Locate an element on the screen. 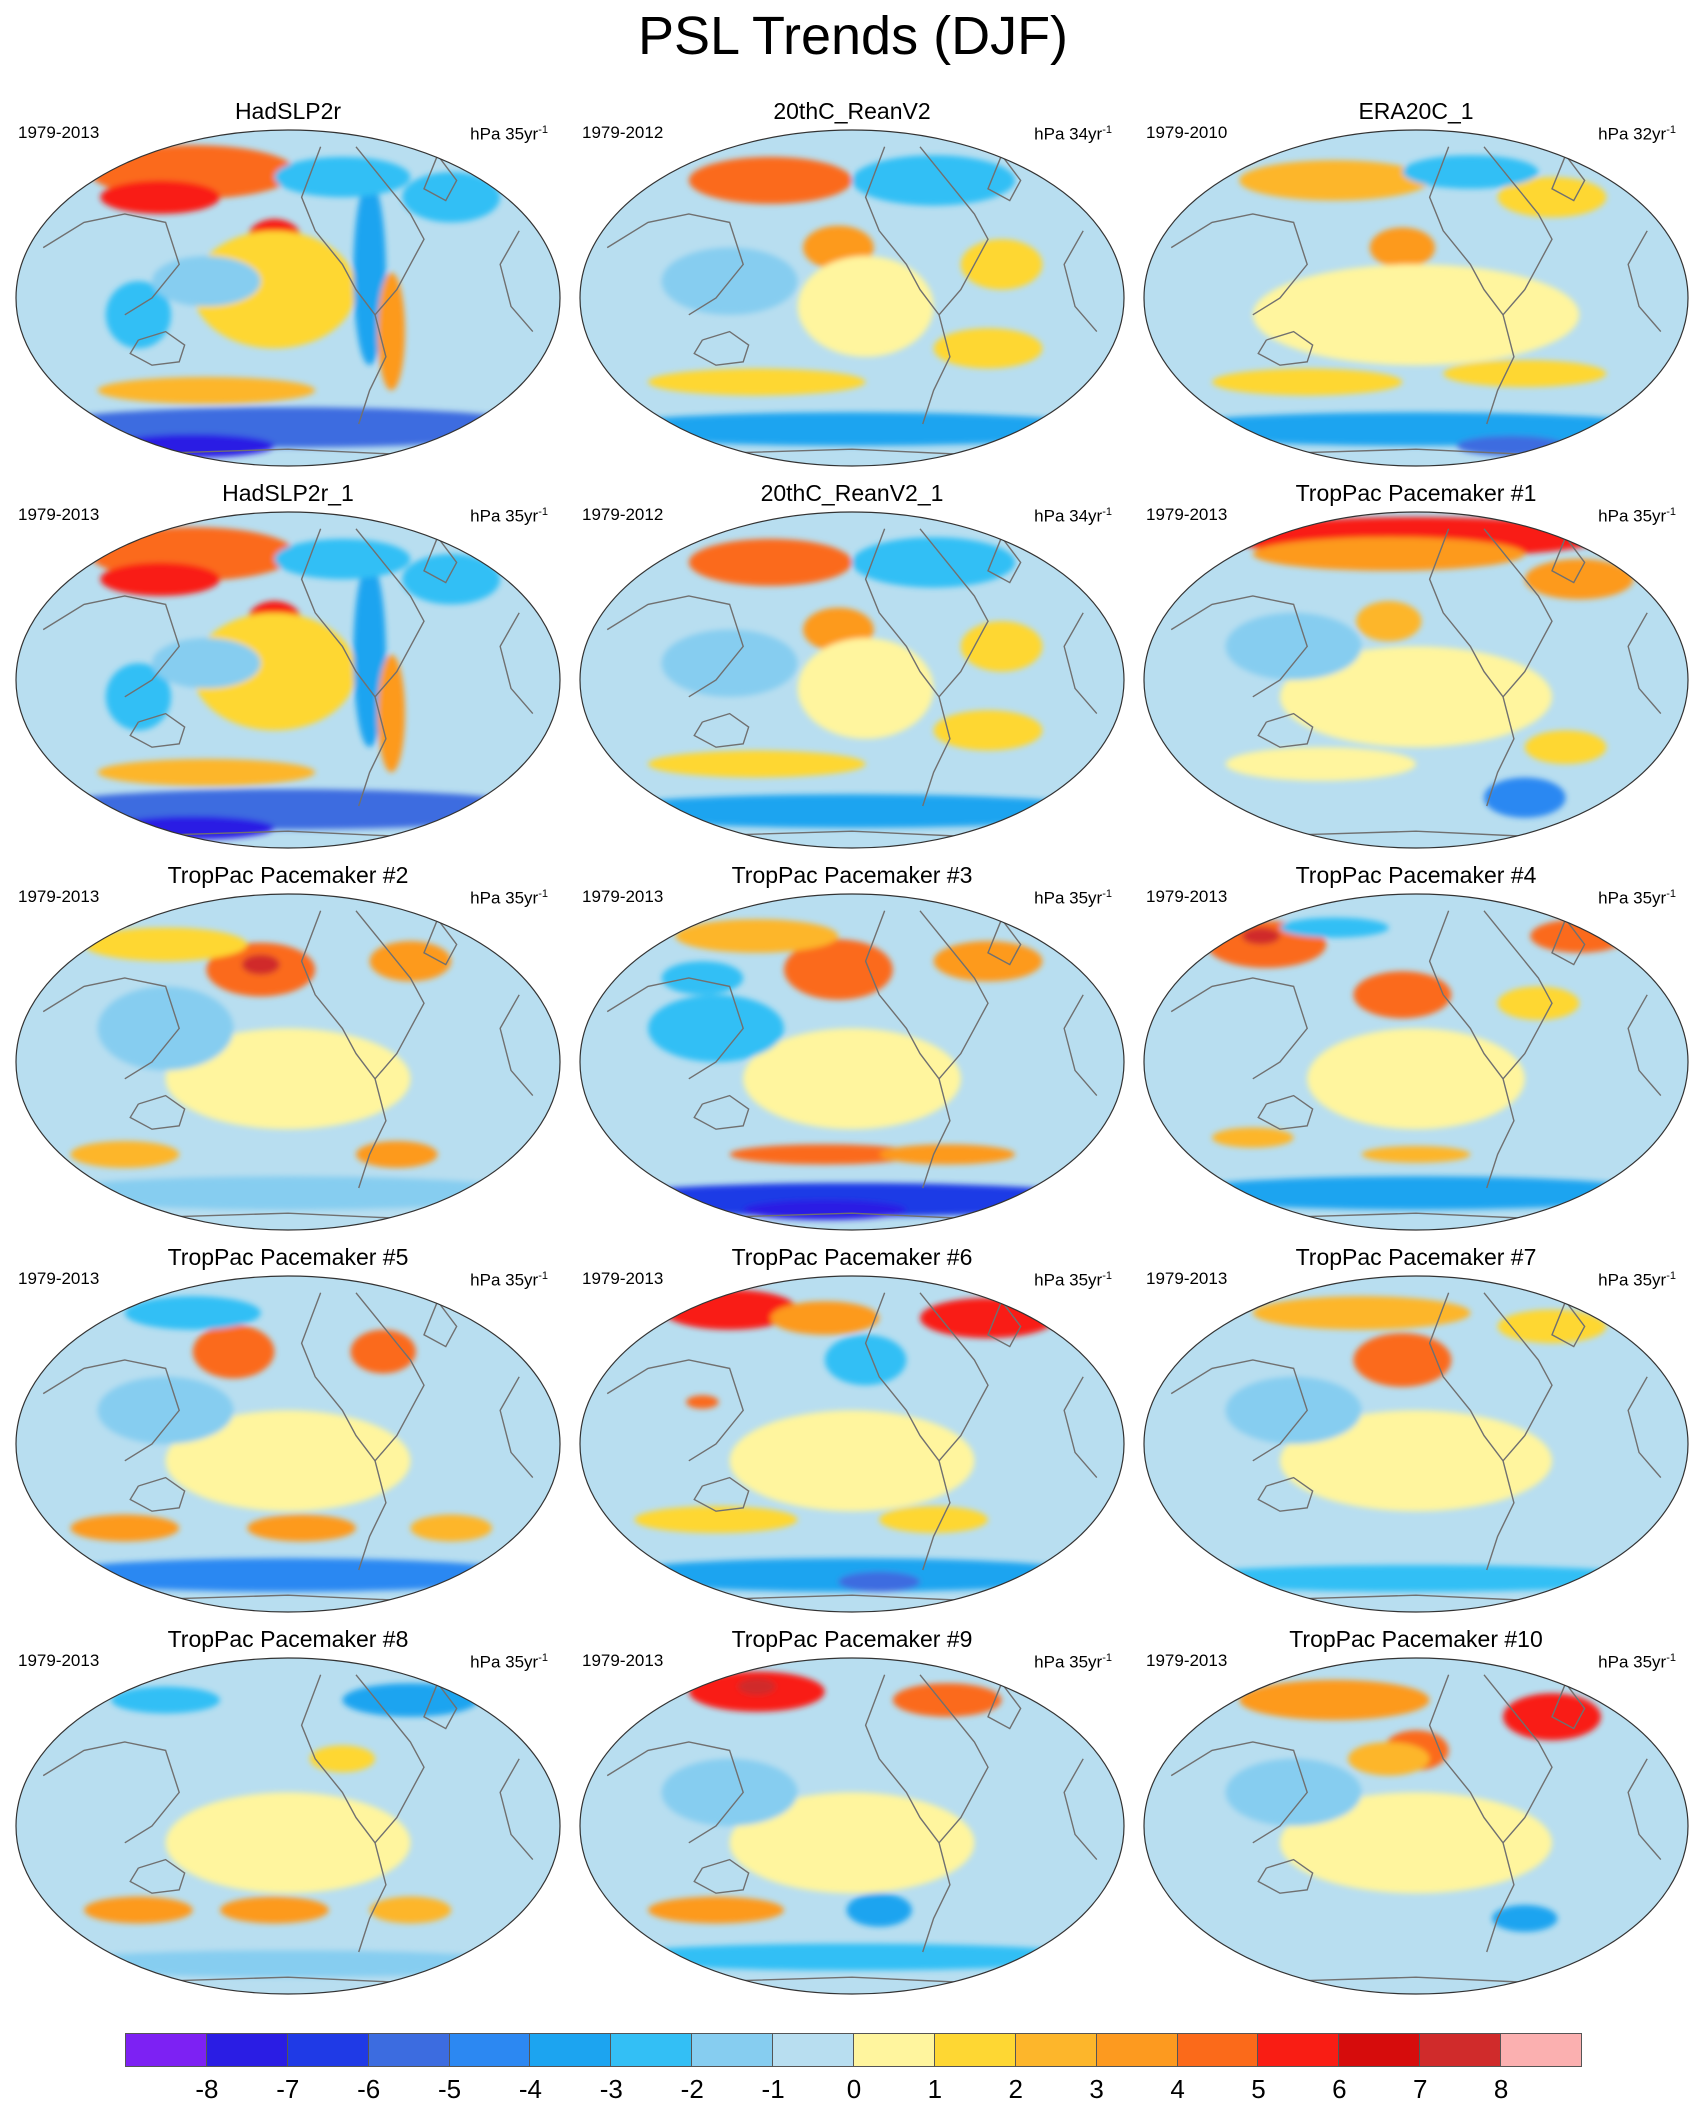  colorbar is located at coordinates (854, 2050).